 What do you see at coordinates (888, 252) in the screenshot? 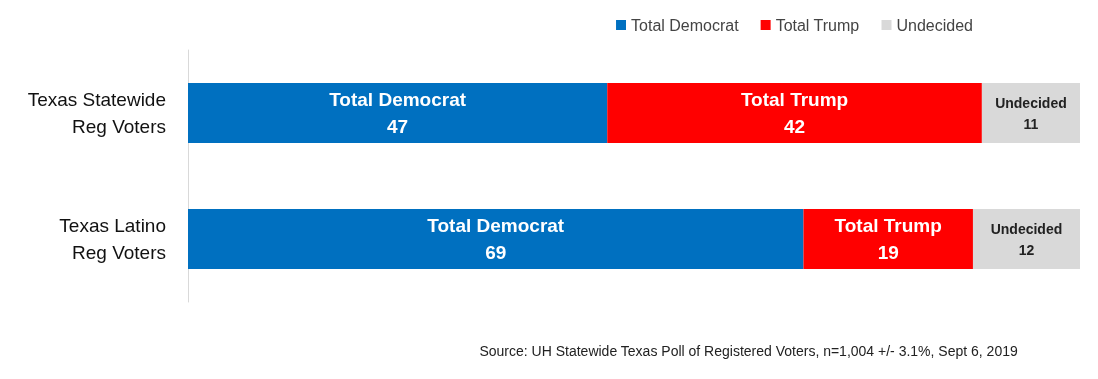
I see `data-label: 19` at bounding box center [888, 252].